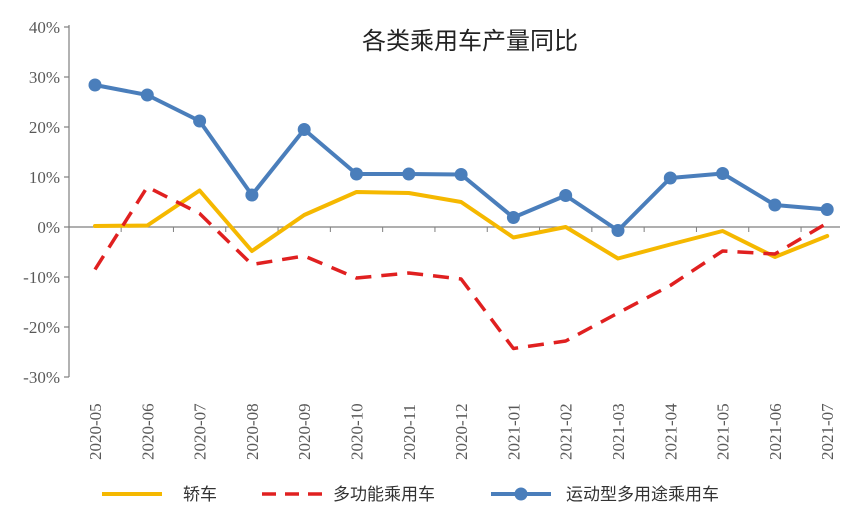 The height and width of the screenshot is (514, 852). Describe the element at coordinates (775, 431) in the screenshot. I see `x-tick-label: 2021-06` at that location.